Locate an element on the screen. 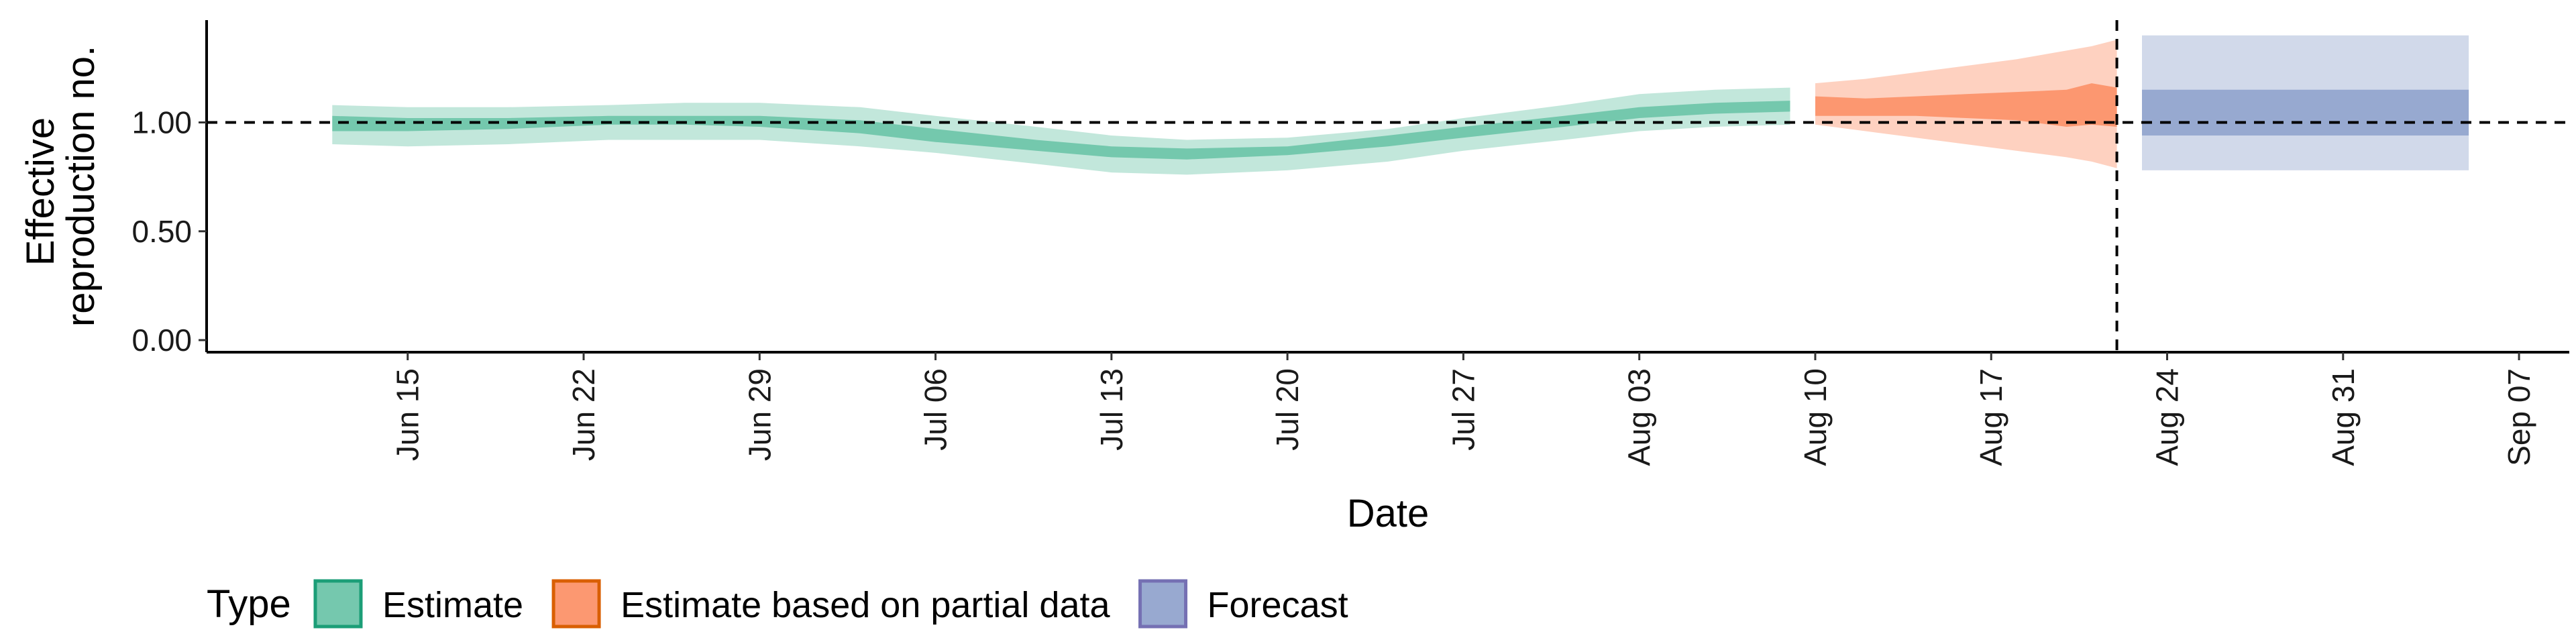 The height and width of the screenshot is (644, 2576). x-tick-label: Jul 13 is located at coordinates (1111, 409).